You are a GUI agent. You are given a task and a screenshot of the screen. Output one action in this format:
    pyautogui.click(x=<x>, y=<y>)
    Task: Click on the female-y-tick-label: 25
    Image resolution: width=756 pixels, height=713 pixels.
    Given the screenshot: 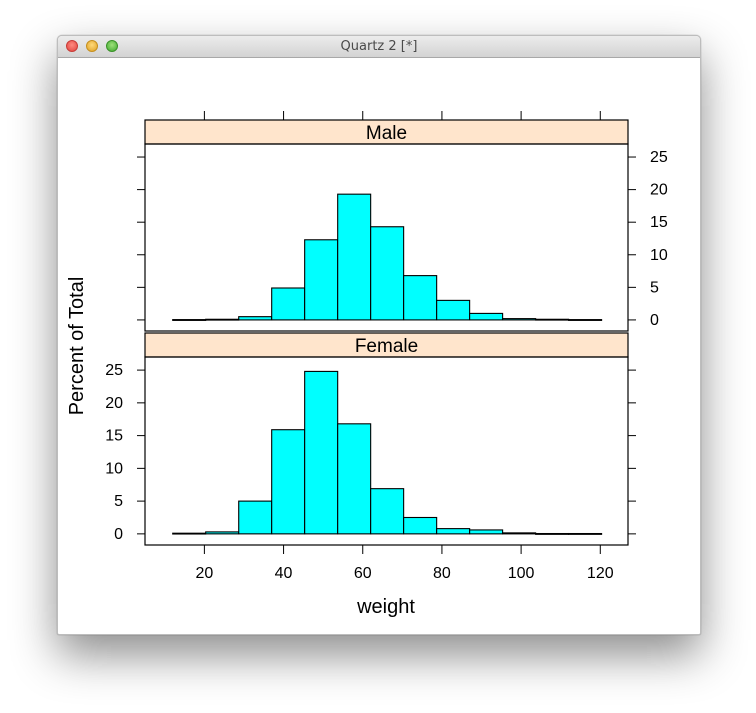 What is the action you would take?
    pyautogui.click(x=114, y=370)
    